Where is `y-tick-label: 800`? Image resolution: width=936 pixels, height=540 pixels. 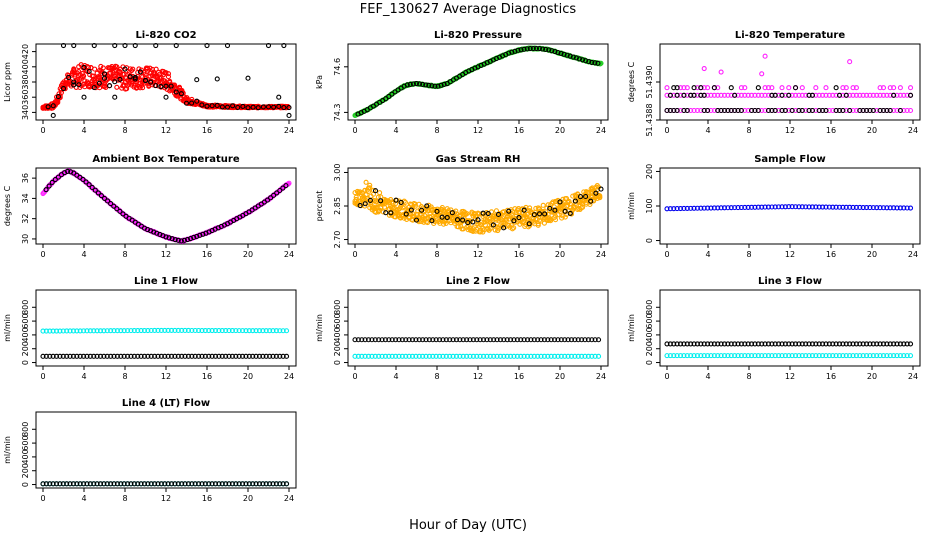
y-tick-label: 800 is located at coordinates (649, 307).